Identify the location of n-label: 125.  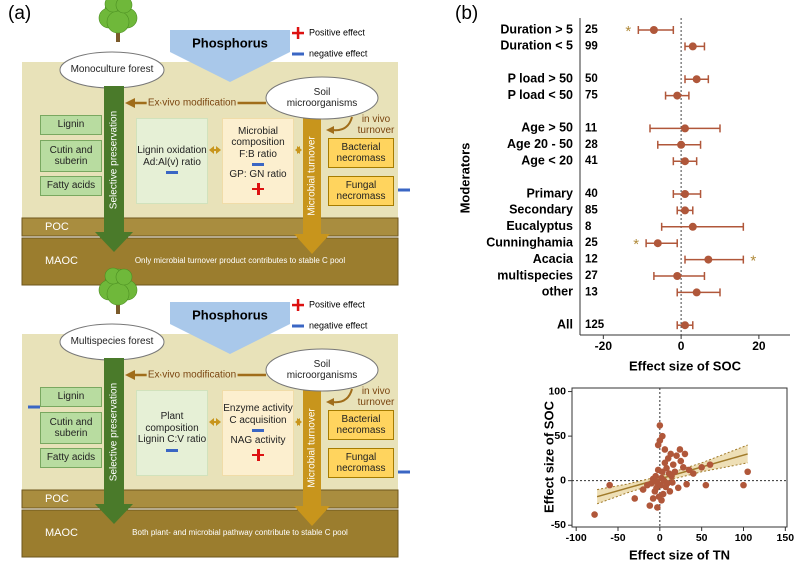
(595, 325).